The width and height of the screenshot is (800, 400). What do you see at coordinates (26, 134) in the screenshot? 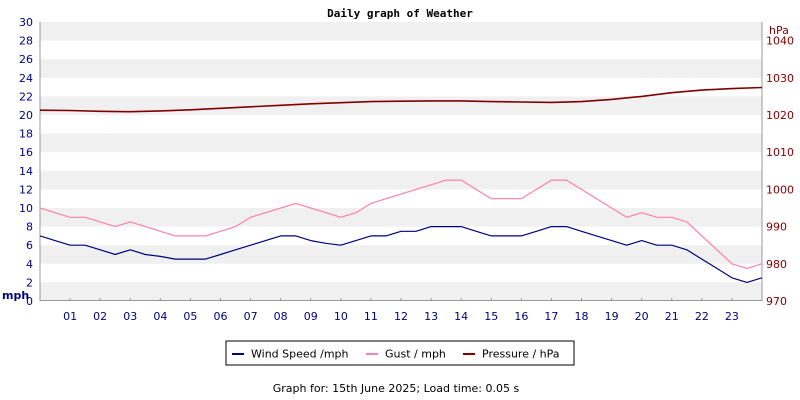
I see `left-tick-label: 18` at bounding box center [26, 134].